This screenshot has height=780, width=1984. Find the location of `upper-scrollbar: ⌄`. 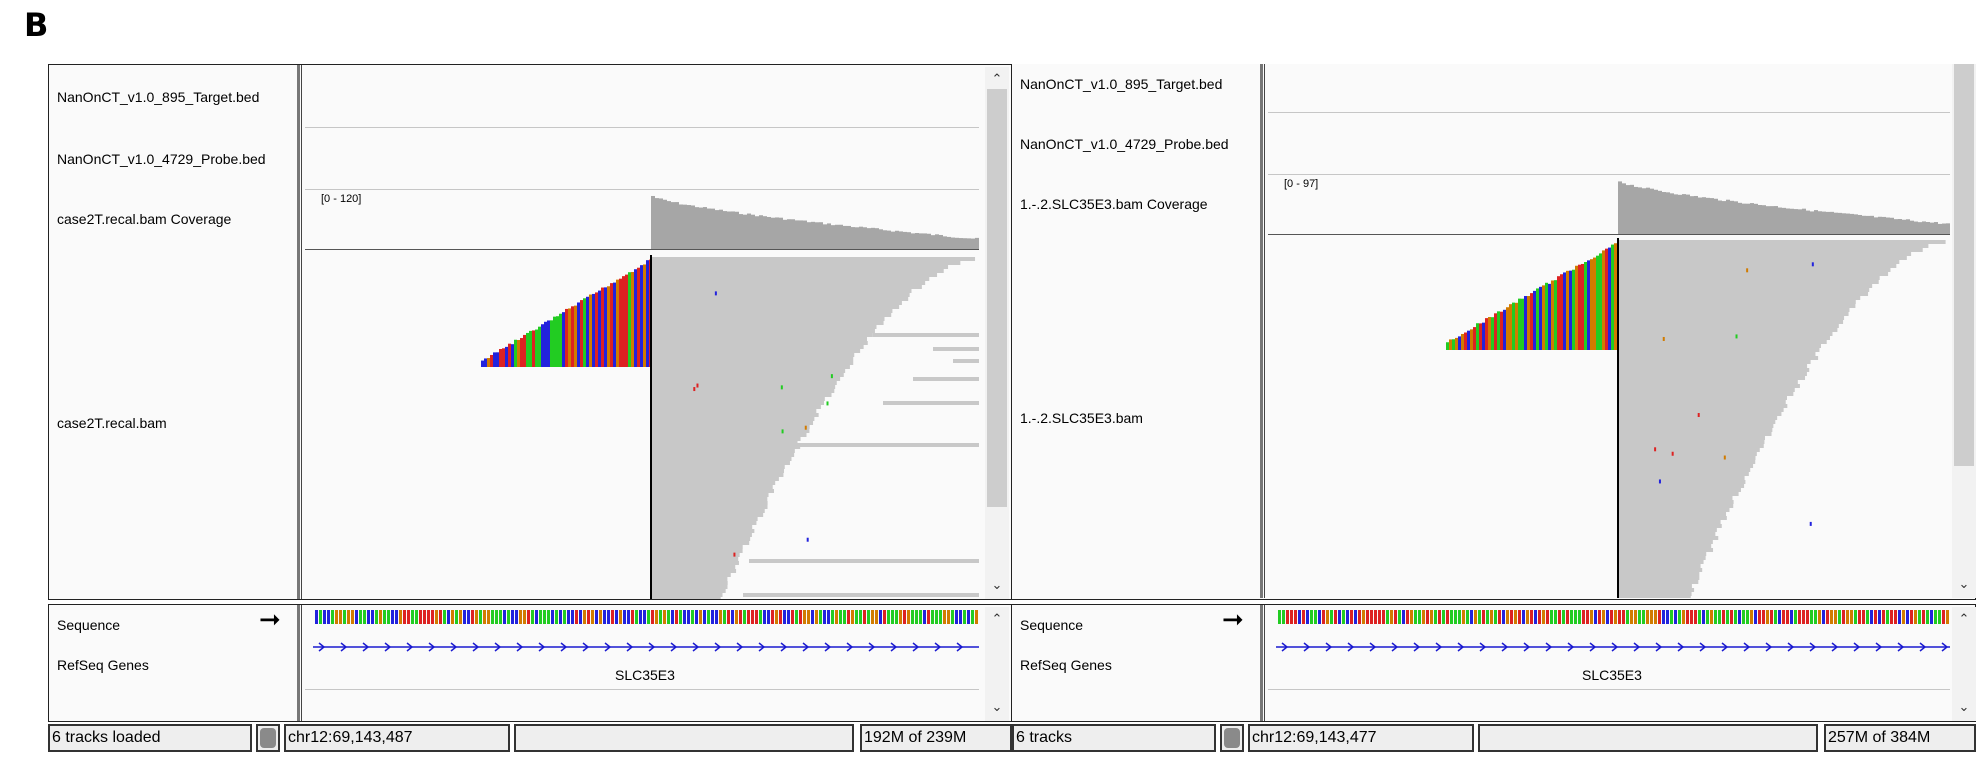

upper-scrollbar: ⌄ is located at coordinates (1964, 331).